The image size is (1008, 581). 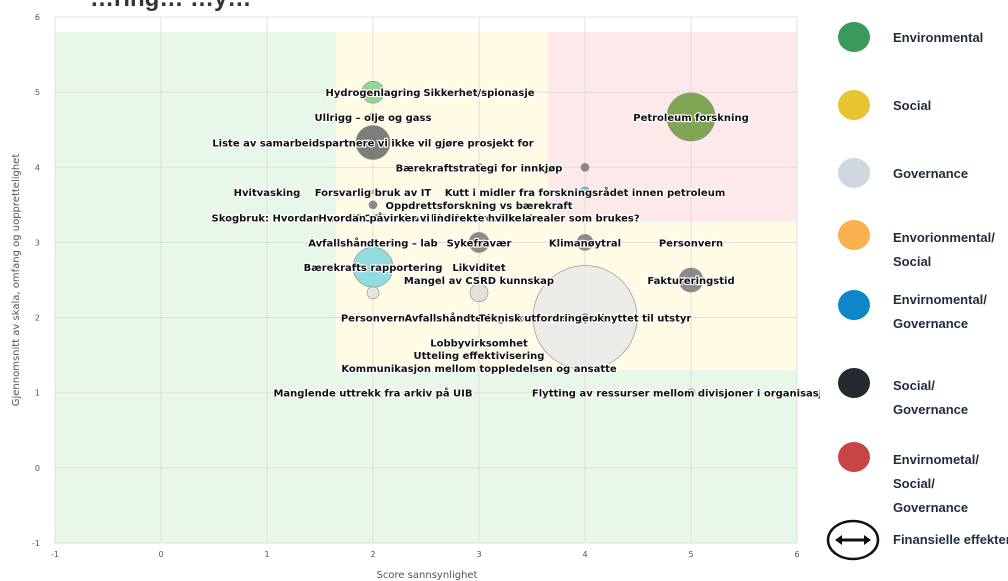 What do you see at coordinates (37, 92) in the screenshot?
I see `y-tick-label: 5` at bounding box center [37, 92].